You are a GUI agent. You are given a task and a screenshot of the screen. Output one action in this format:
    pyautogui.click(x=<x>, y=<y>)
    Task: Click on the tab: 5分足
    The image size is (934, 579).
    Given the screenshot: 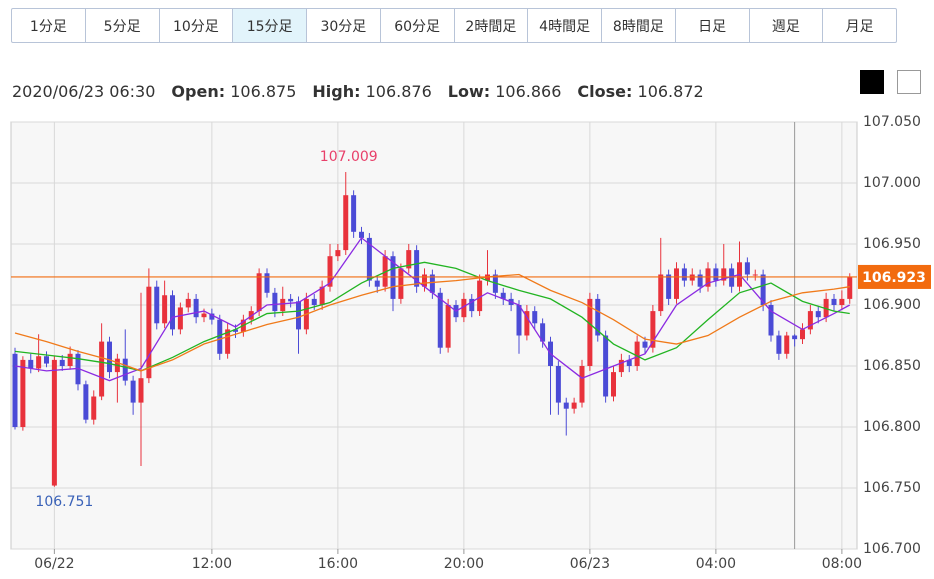 What is the action you would take?
    pyautogui.click(x=123, y=25)
    